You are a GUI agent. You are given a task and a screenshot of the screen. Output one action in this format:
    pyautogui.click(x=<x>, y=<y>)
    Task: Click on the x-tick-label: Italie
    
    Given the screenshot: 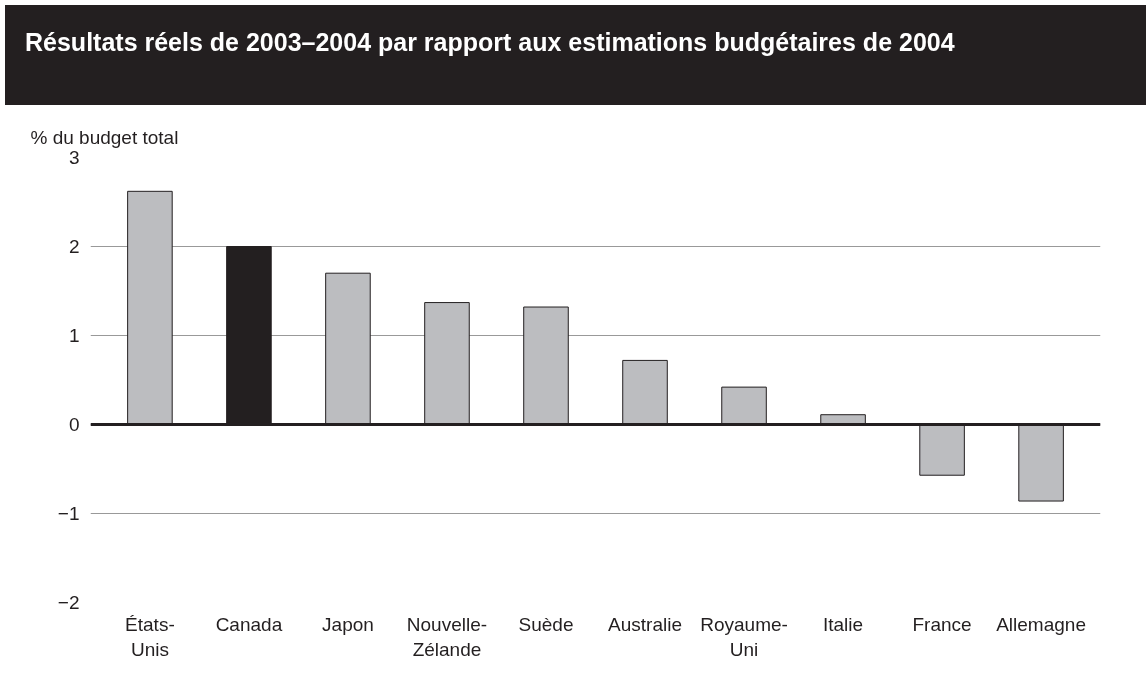 What is the action you would take?
    pyautogui.click(x=843, y=624)
    